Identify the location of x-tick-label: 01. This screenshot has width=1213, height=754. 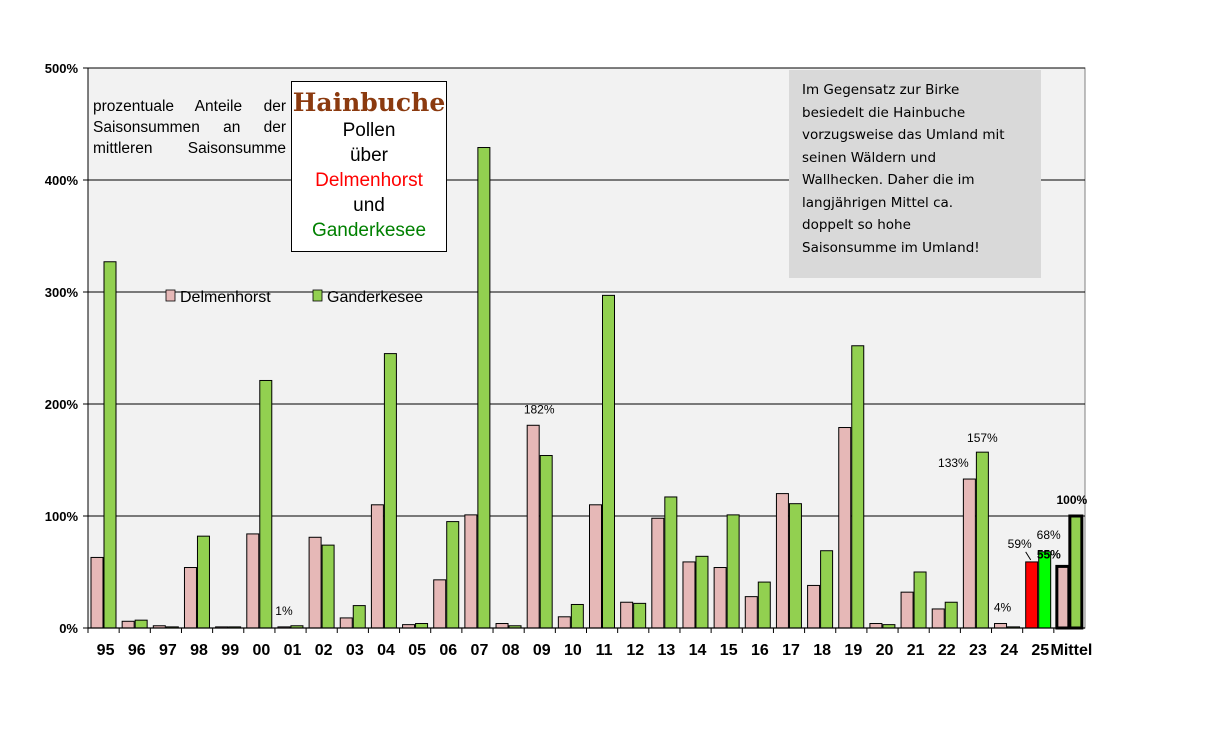
(293, 650).